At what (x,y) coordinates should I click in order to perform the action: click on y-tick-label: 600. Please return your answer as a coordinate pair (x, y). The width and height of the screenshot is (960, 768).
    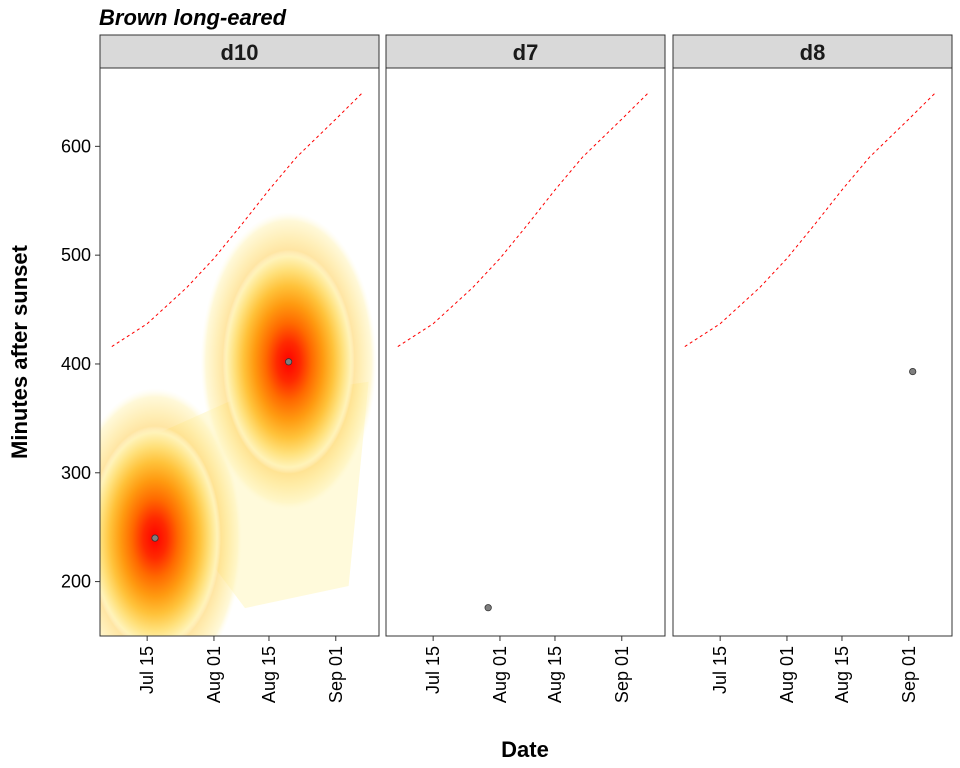
    Looking at the image, I should click on (76, 146).